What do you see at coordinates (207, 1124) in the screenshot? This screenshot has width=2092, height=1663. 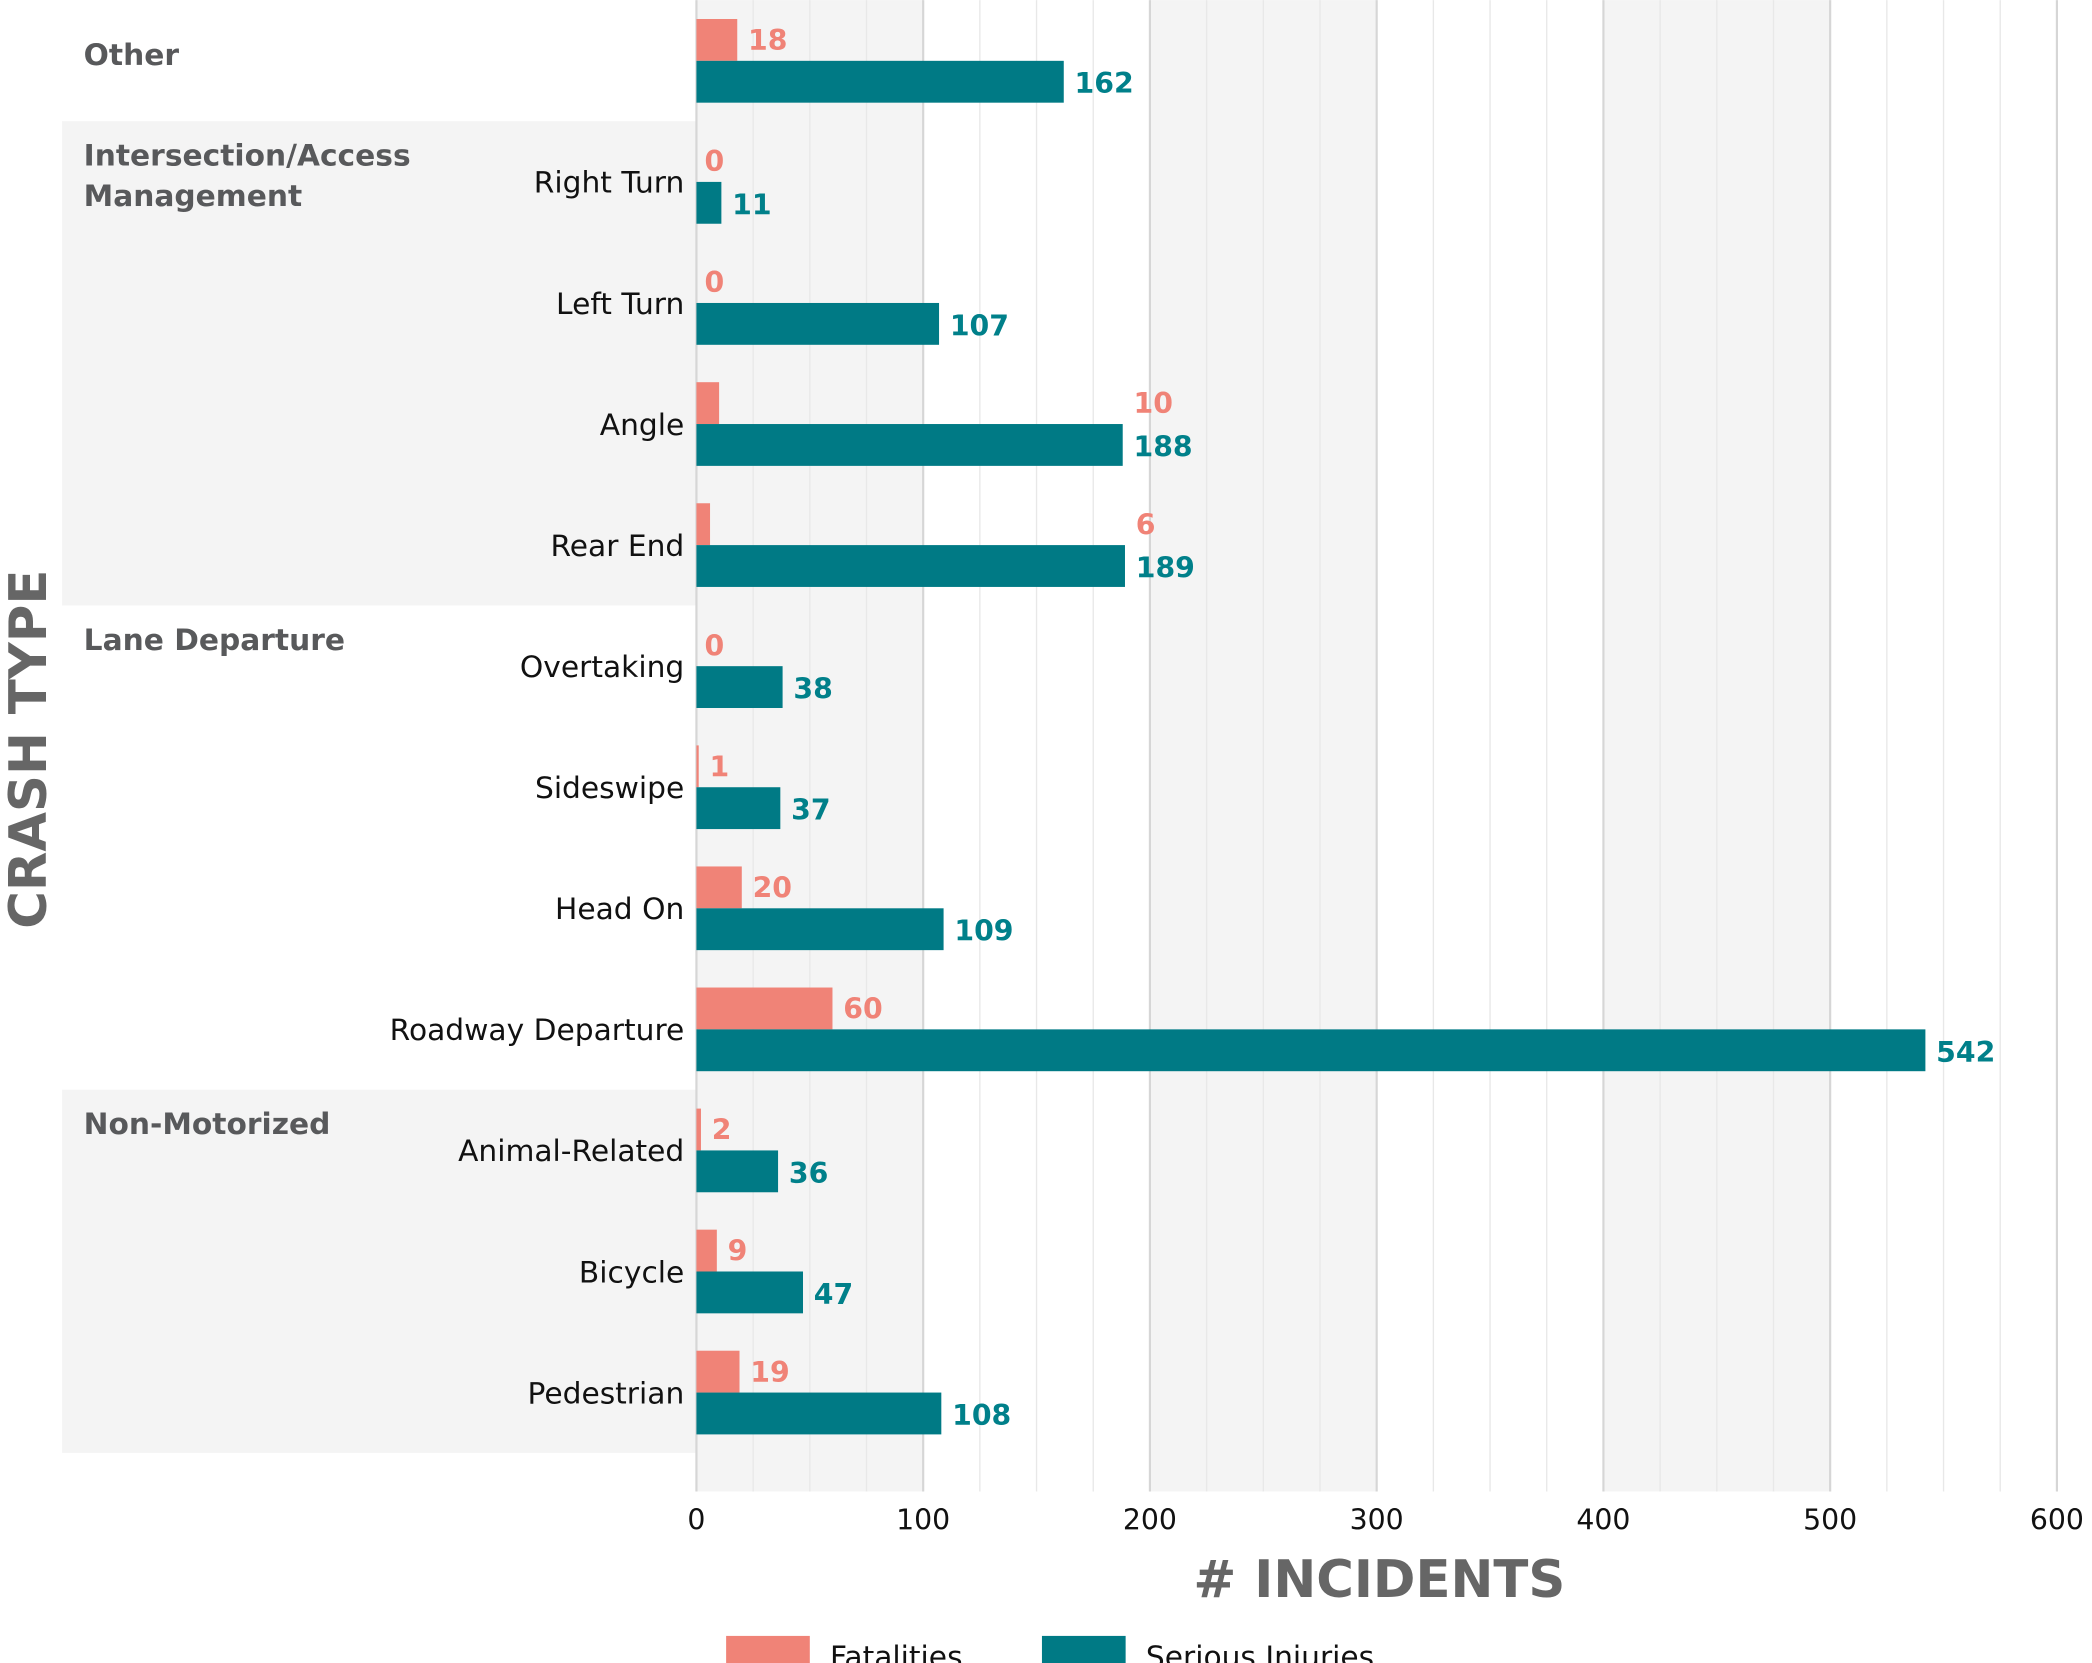 I see `group-label: Non-Motorized` at bounding box center [207, 1124].